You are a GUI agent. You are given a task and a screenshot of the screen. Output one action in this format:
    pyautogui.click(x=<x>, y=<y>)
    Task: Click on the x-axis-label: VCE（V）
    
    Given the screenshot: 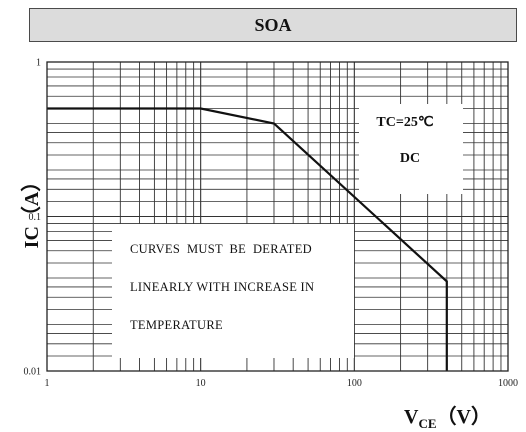 What is the action you would take?
    pyautogui.click(x=459, y=415)
    